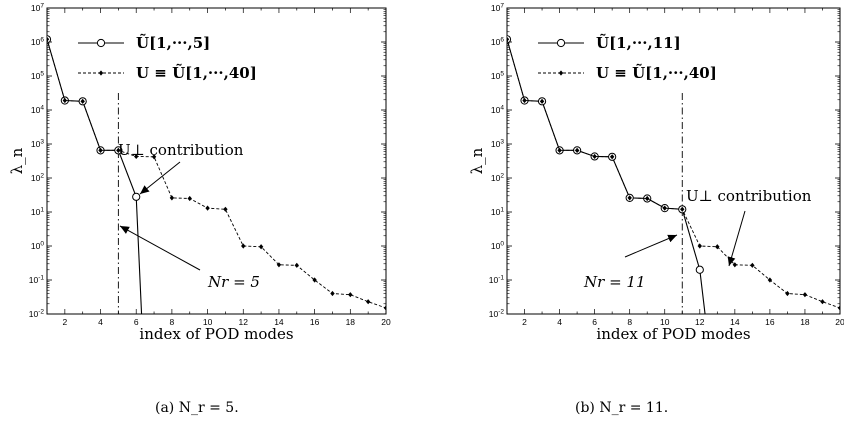  What do you see at coordinates (173, 42) in the screenshot?
I see `legend-label-1: Ũ[1,···,5]` at bounding box center [173, 42].